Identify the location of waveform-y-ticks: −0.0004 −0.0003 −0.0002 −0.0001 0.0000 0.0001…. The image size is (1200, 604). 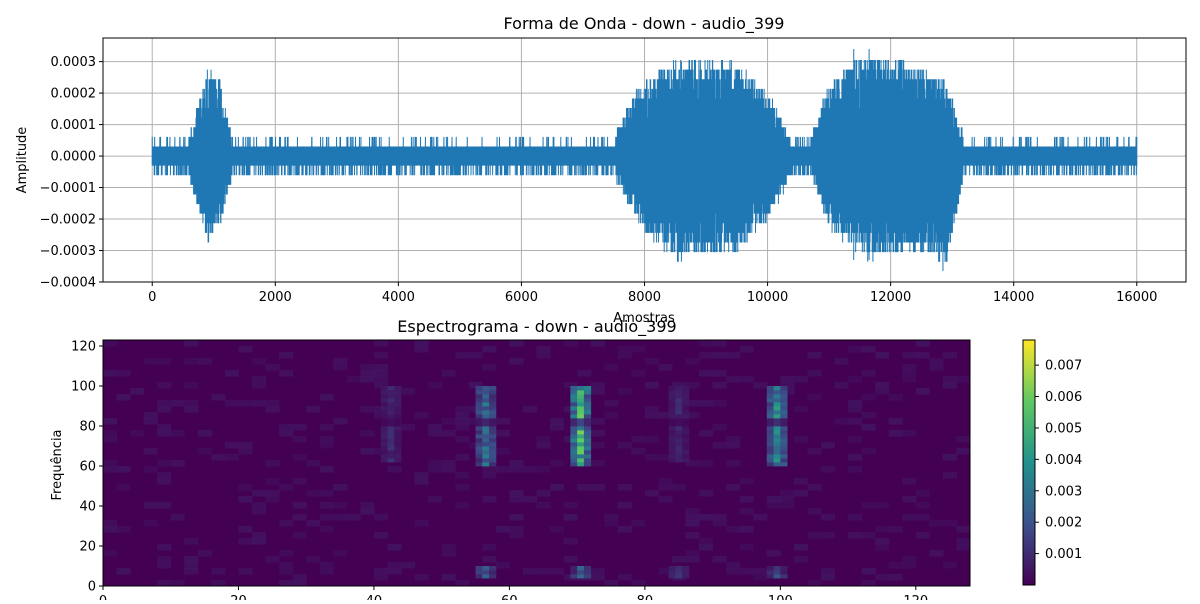
(71, 173).